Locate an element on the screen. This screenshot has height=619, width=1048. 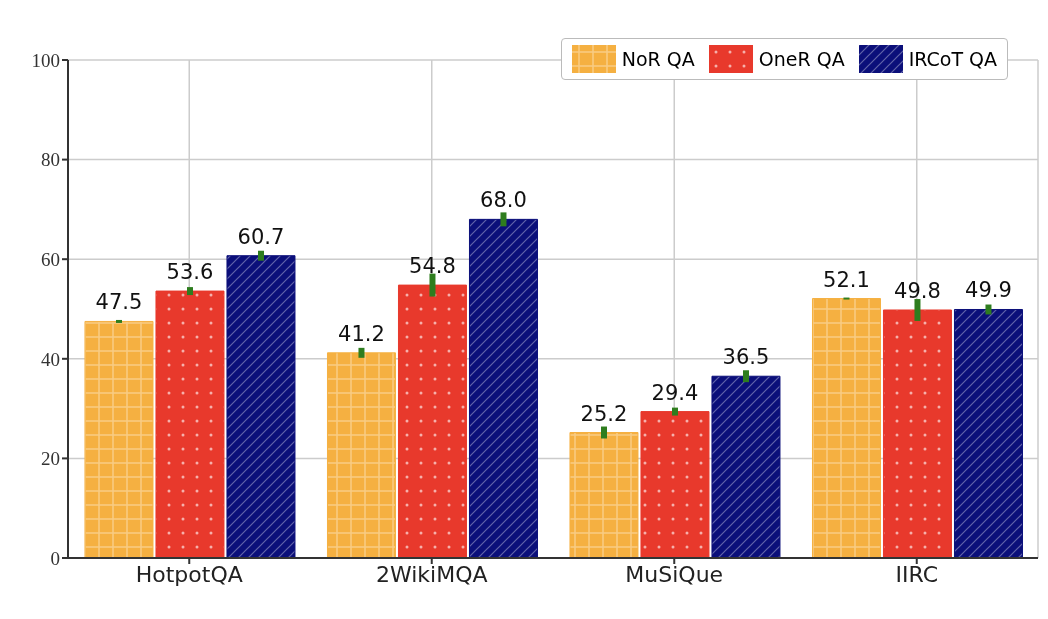
x-tick-label: MuSiQue is located at coordinates (674, 574).